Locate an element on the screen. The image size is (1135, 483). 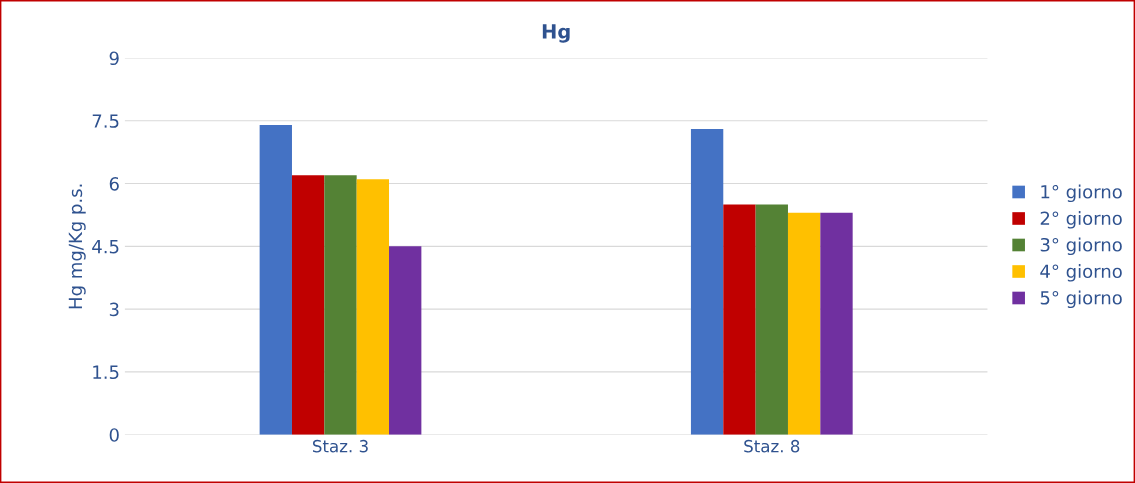
y-axis-title: Hg mg/Kg p.s. is located at coordinates (77, 246).